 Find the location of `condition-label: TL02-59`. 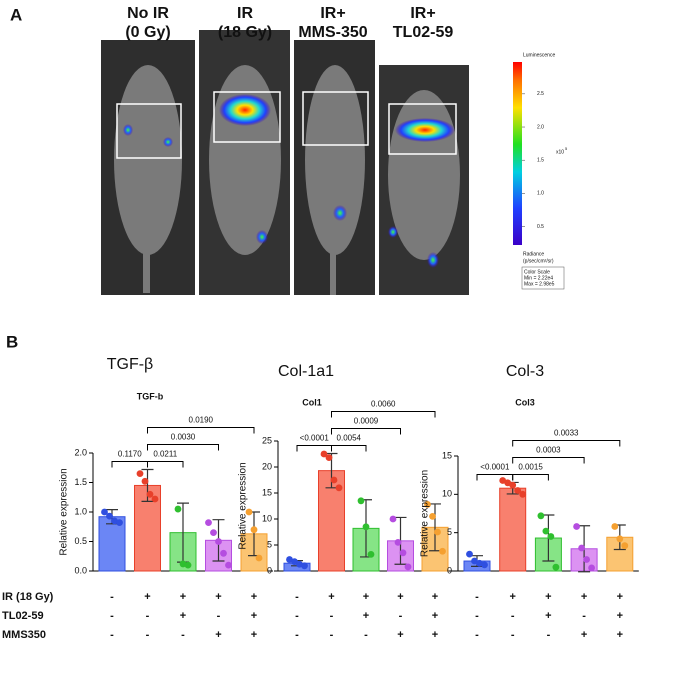

condition-label: TL02-59 is located at coordinates (23, 616).